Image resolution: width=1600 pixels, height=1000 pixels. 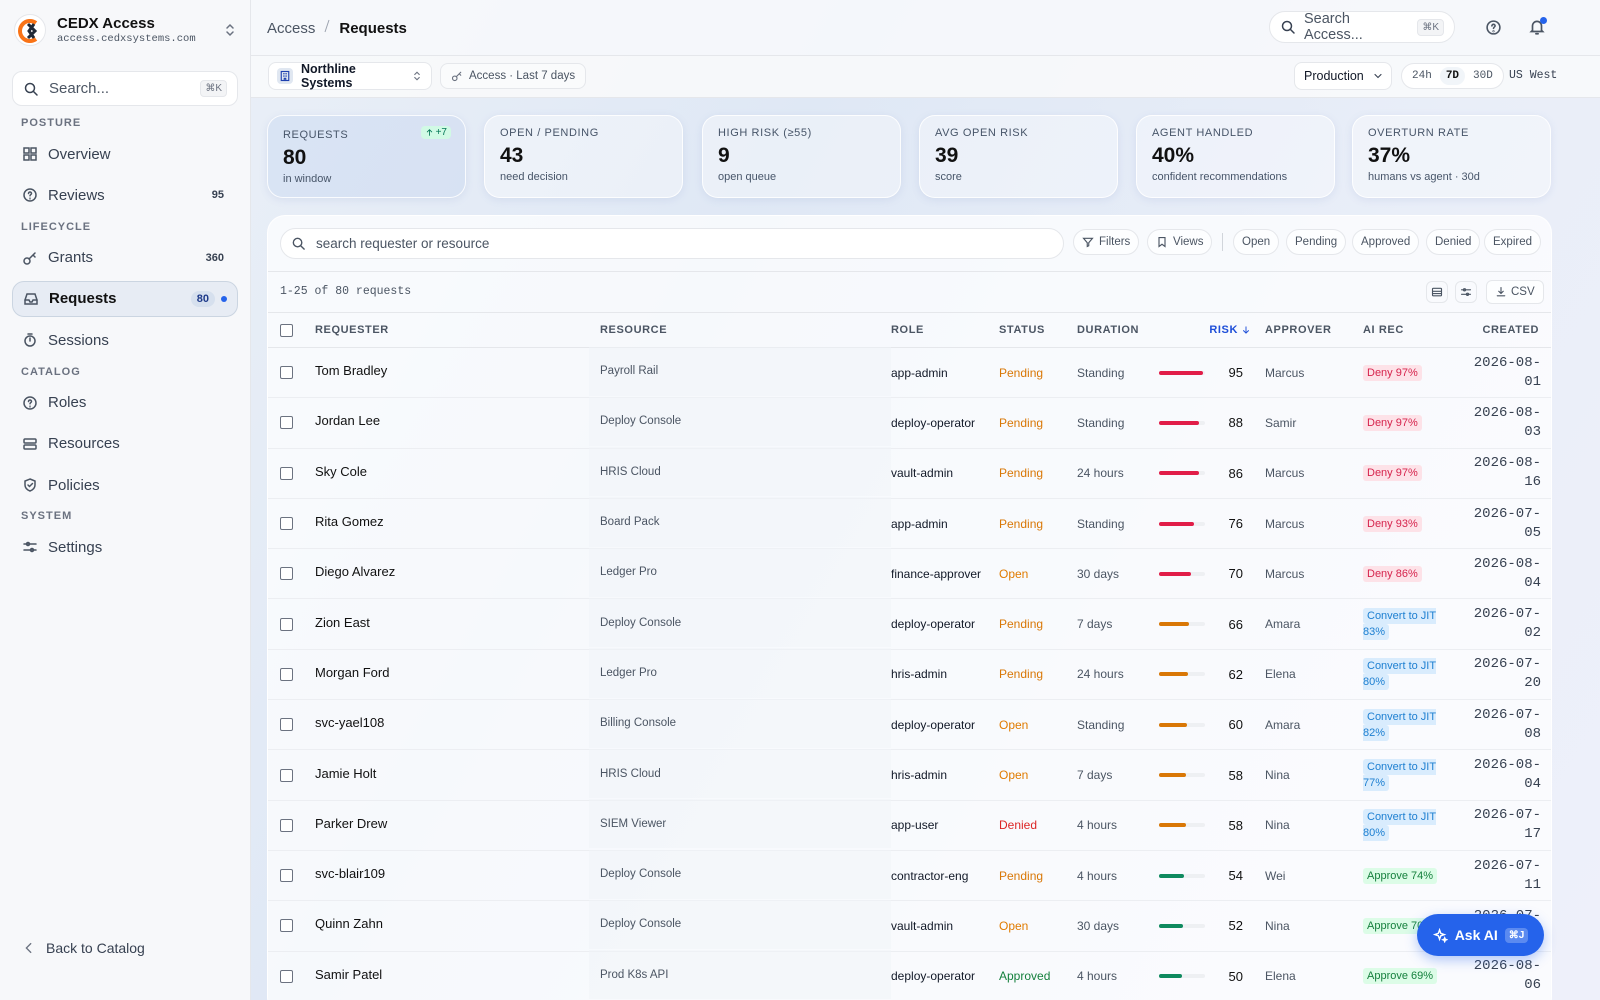 What do you see at coordinates (125, 547) in the screenshot?
I see `nav-item: Settings` at bounding box center [125, 547].